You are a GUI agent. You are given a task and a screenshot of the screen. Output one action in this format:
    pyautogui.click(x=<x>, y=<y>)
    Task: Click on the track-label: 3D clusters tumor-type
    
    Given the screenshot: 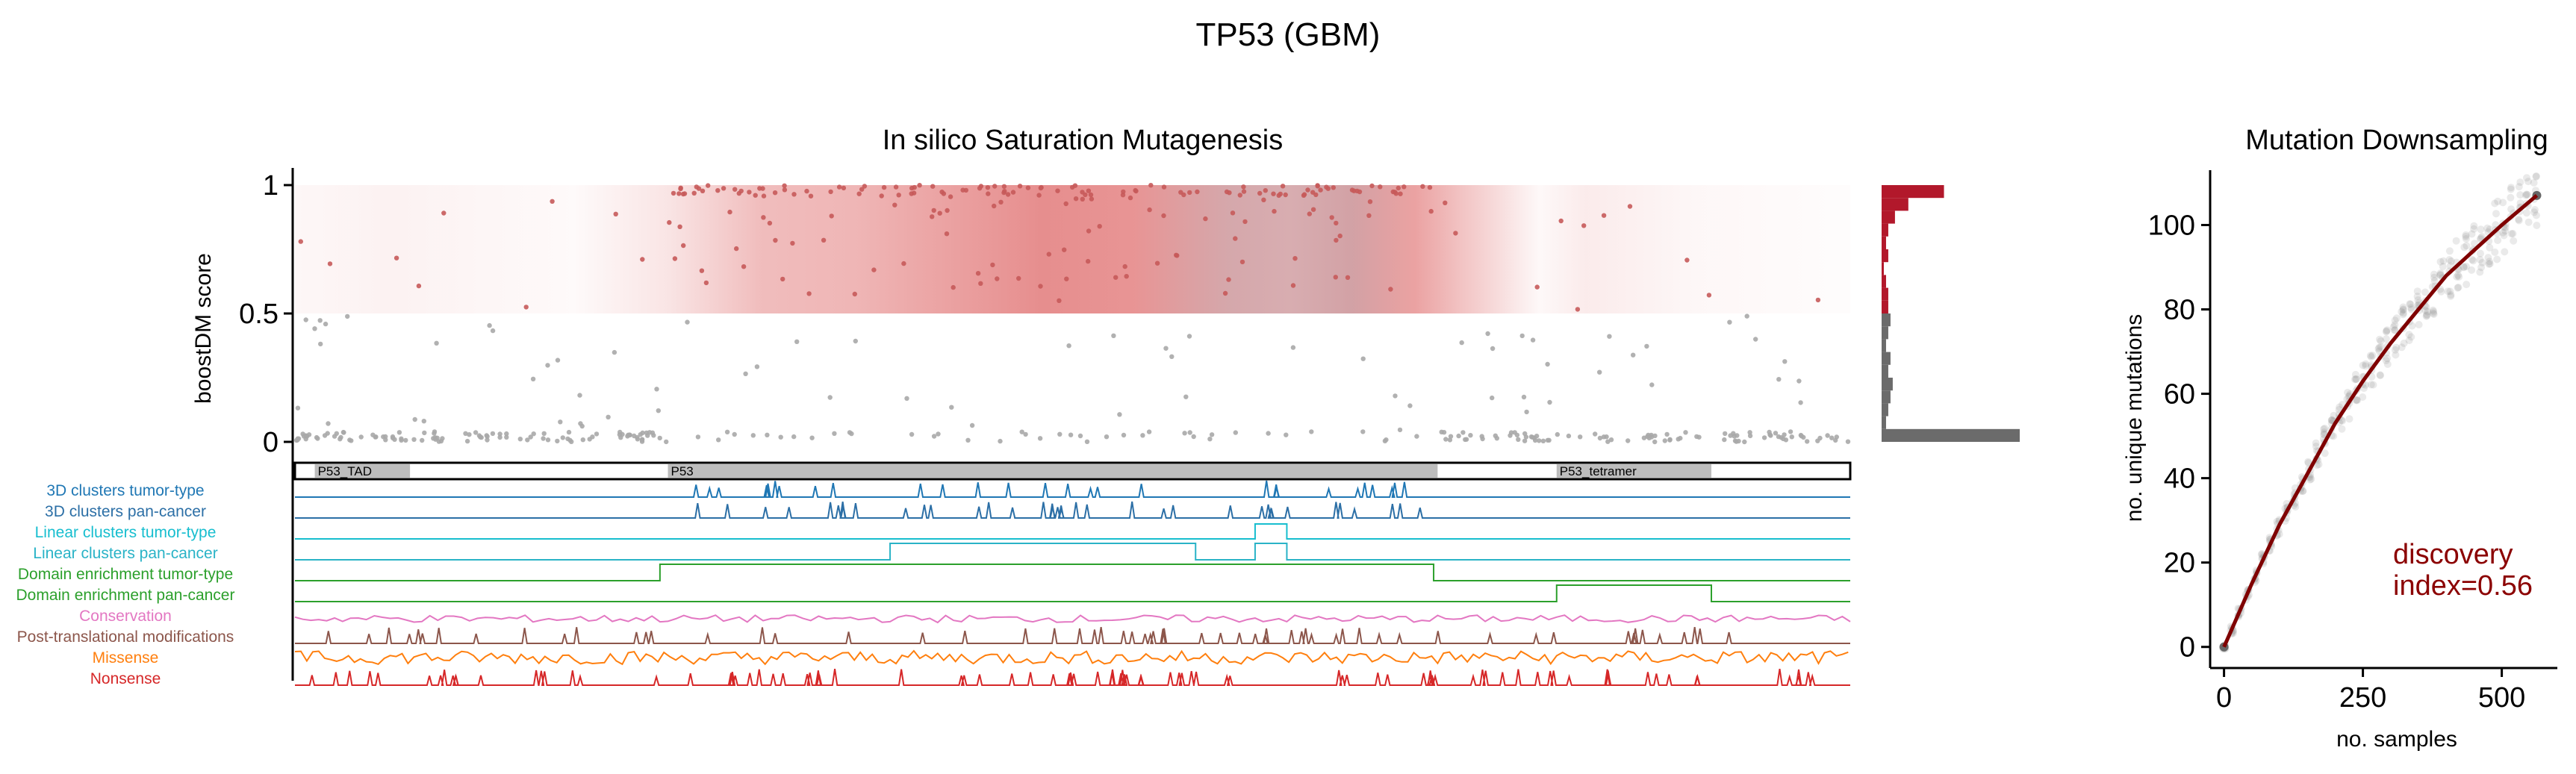 What is the action you would take?
    pyautogui.click(x=125, y=490)
    